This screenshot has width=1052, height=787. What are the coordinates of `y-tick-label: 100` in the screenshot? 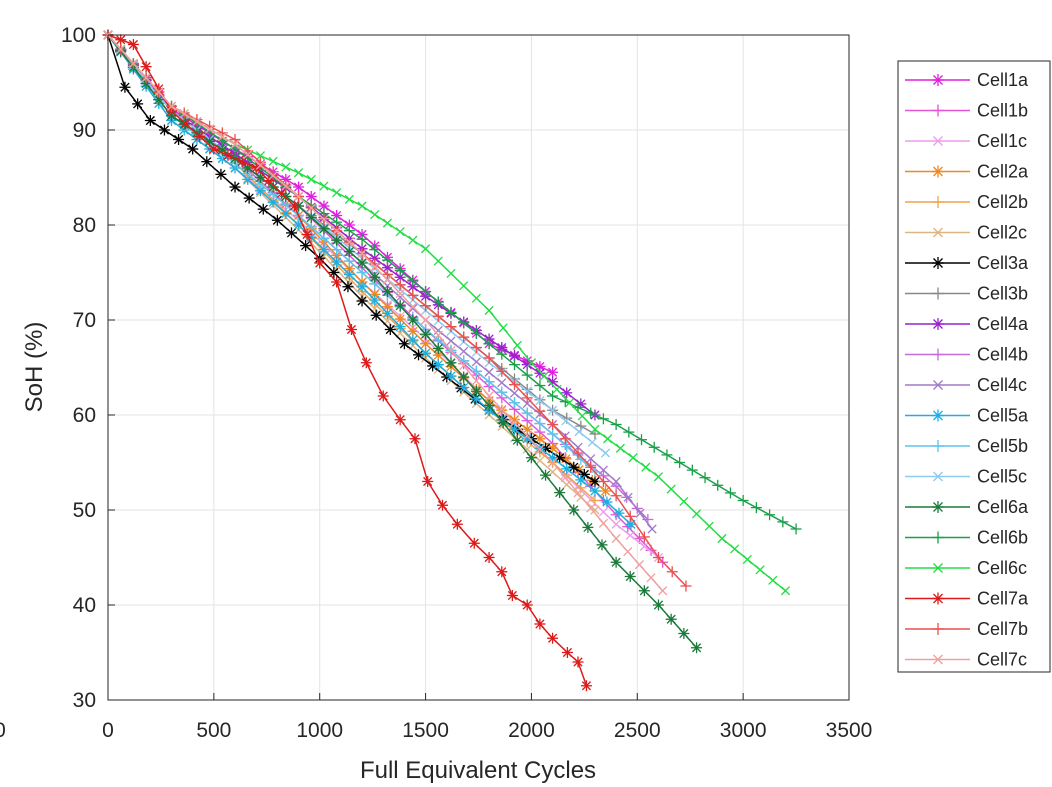 It's located at (78, 35).